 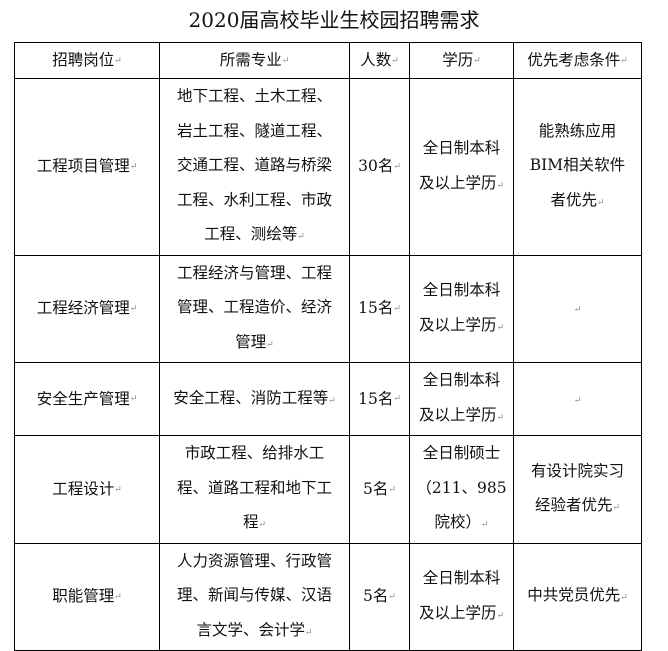 I want to click on majors-cell: 市政工程、给排水工 程、道路工程和地下工程, so click(x=254, y=489).